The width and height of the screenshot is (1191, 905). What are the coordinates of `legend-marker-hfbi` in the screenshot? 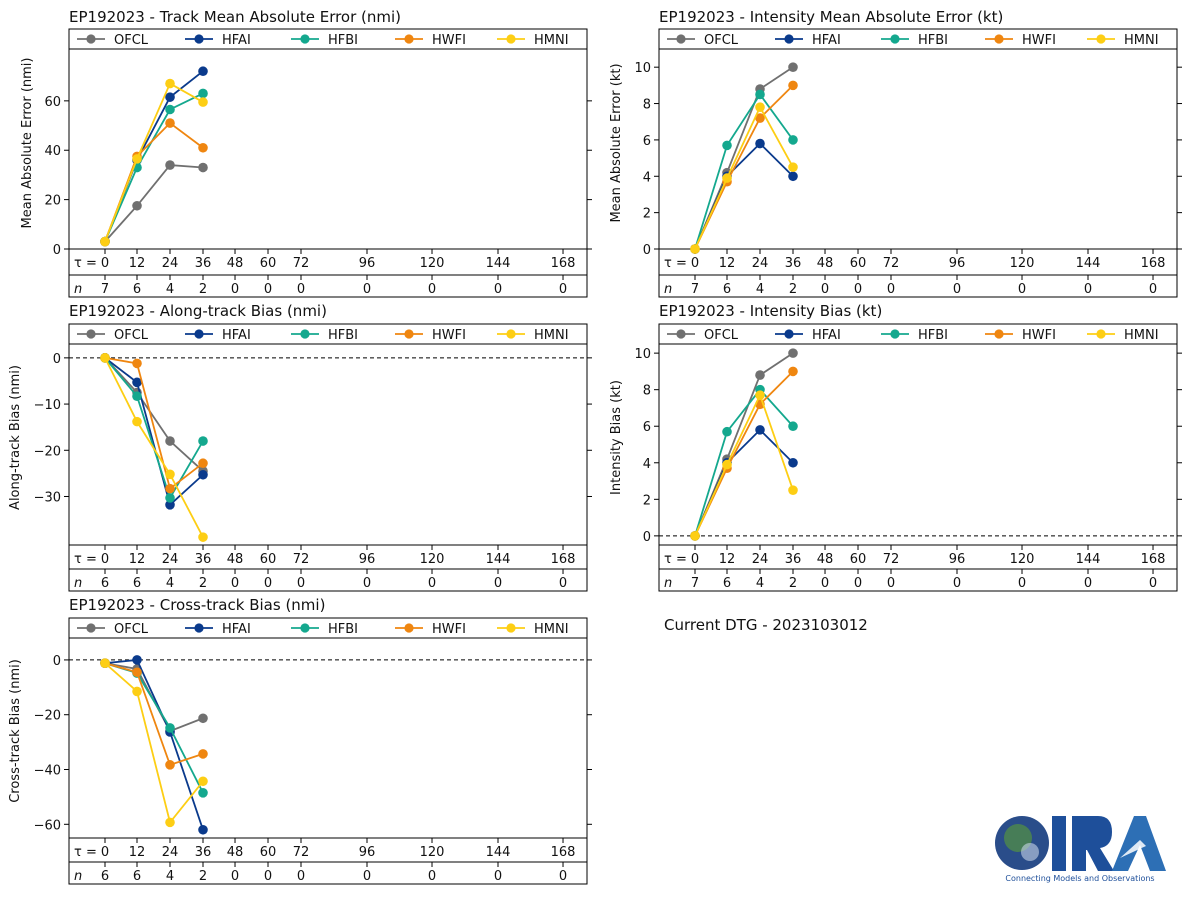 It's located at (895, 39).